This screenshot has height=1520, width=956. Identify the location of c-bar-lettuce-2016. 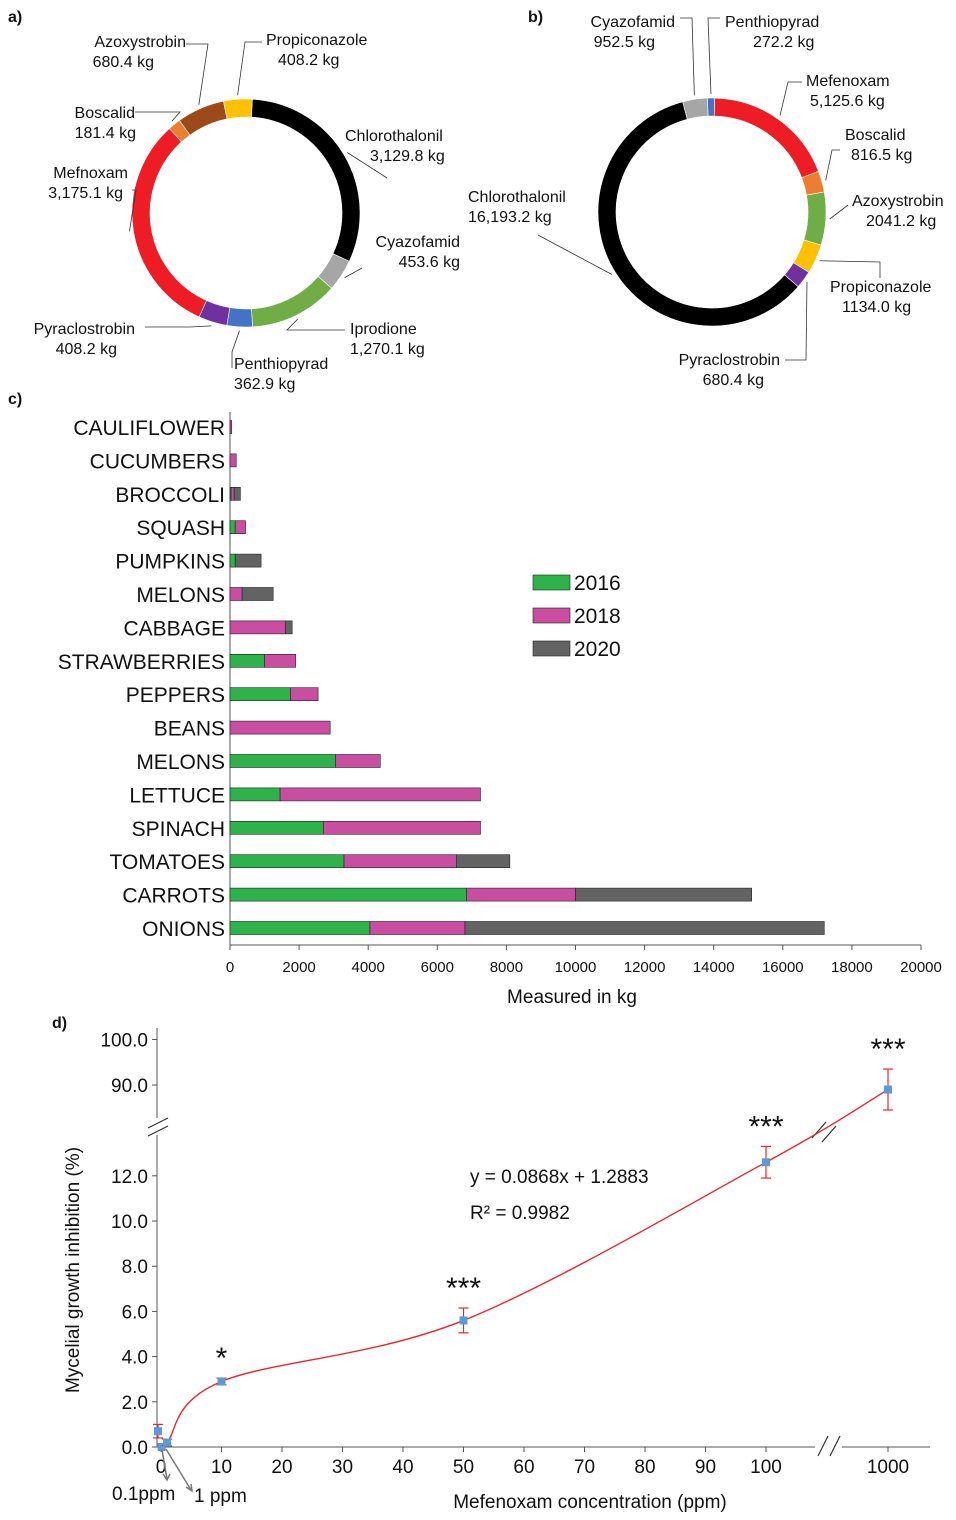
(255, 794).